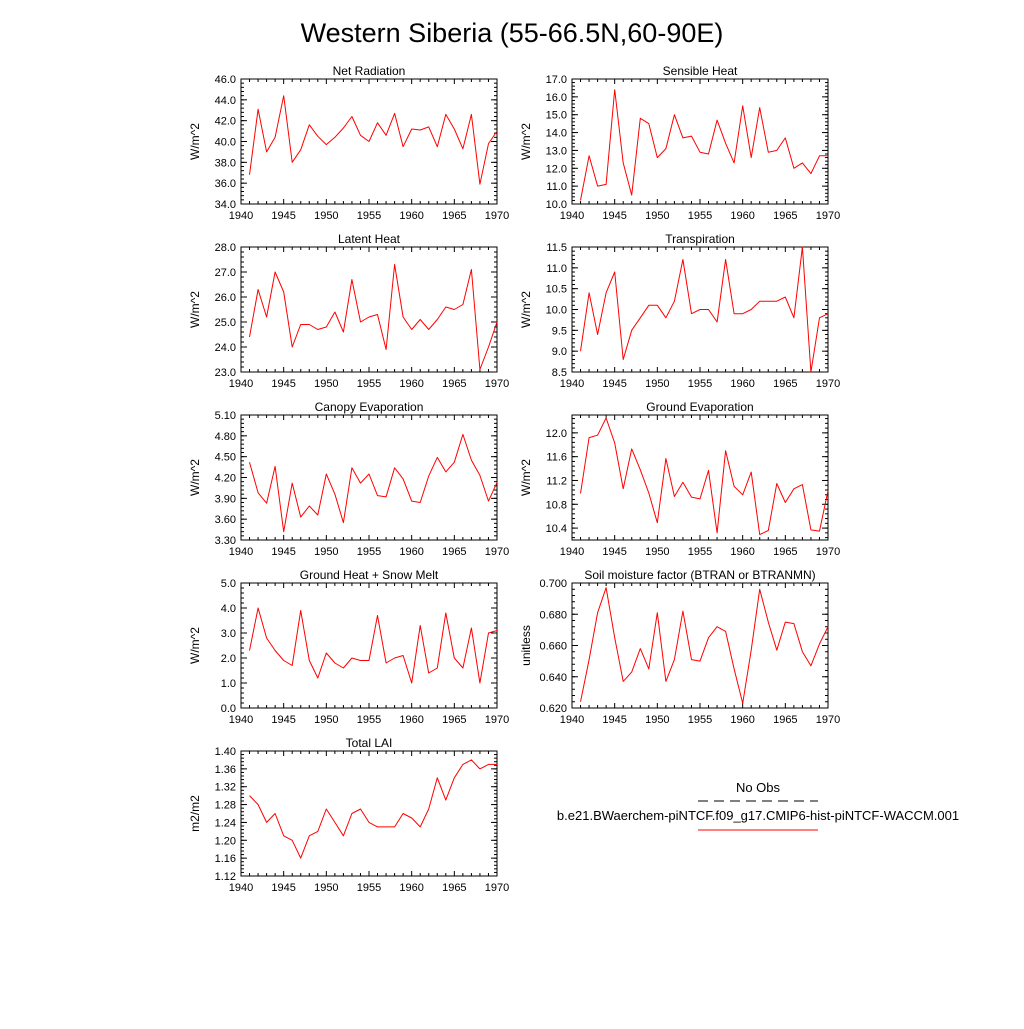  Describe the element at coordinates (225, 841) in the screenshot. I see `y-tick-label: 1.20` at that location.